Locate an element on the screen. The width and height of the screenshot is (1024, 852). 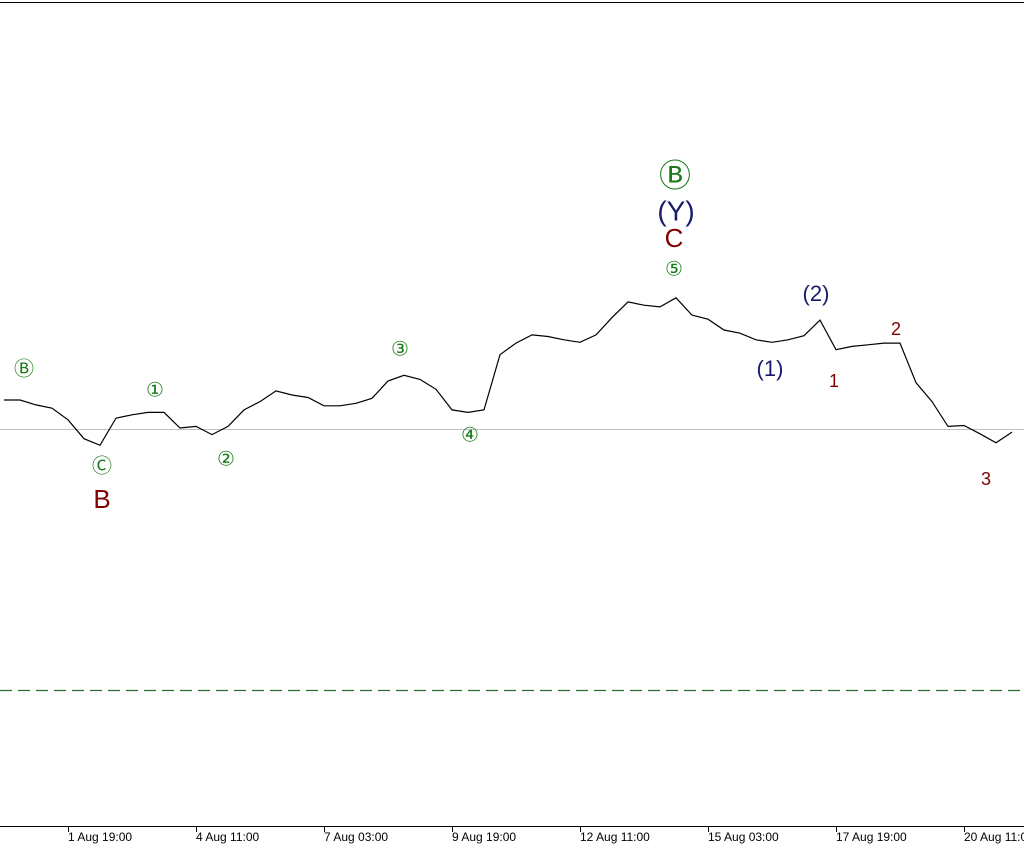
wave-label: 2 is located at coordinates (896, 329).